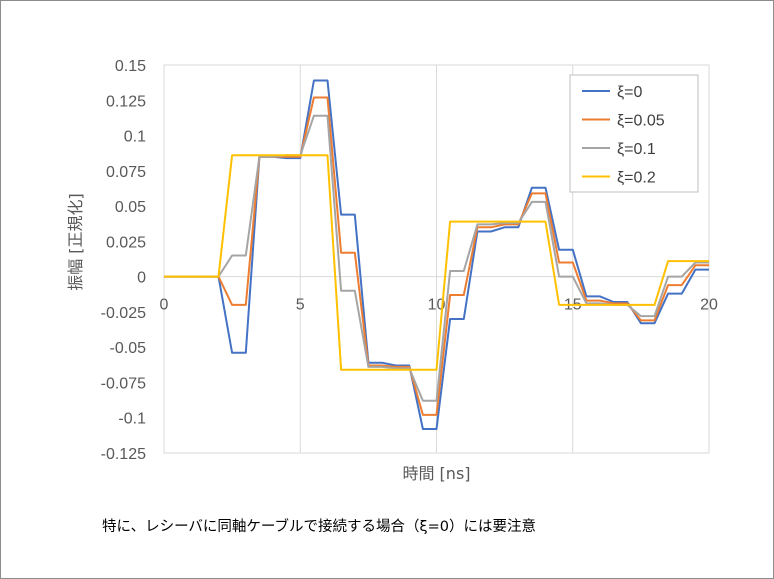 The height and width of the screenshot is (579, 774). I want to click on x-tick-label: 0, so click(164, 305).